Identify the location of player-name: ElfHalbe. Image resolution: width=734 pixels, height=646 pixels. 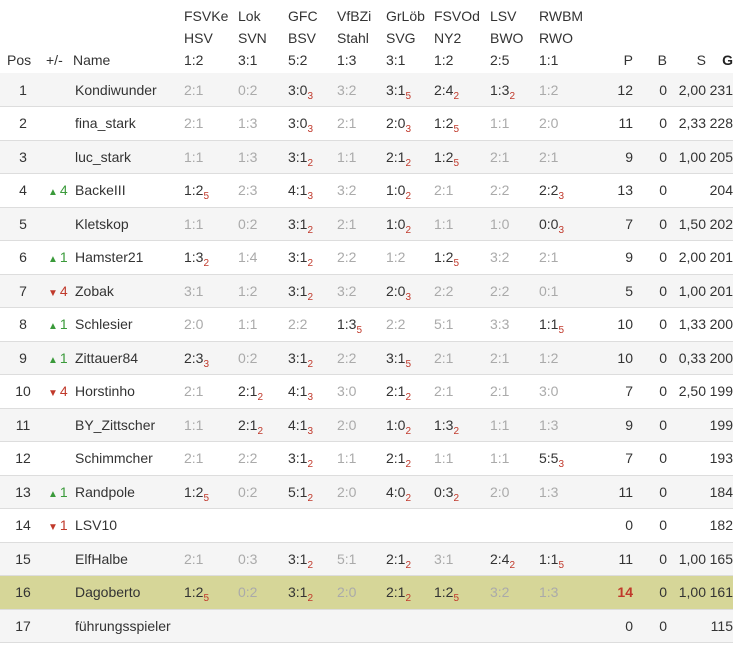
(101, 558).